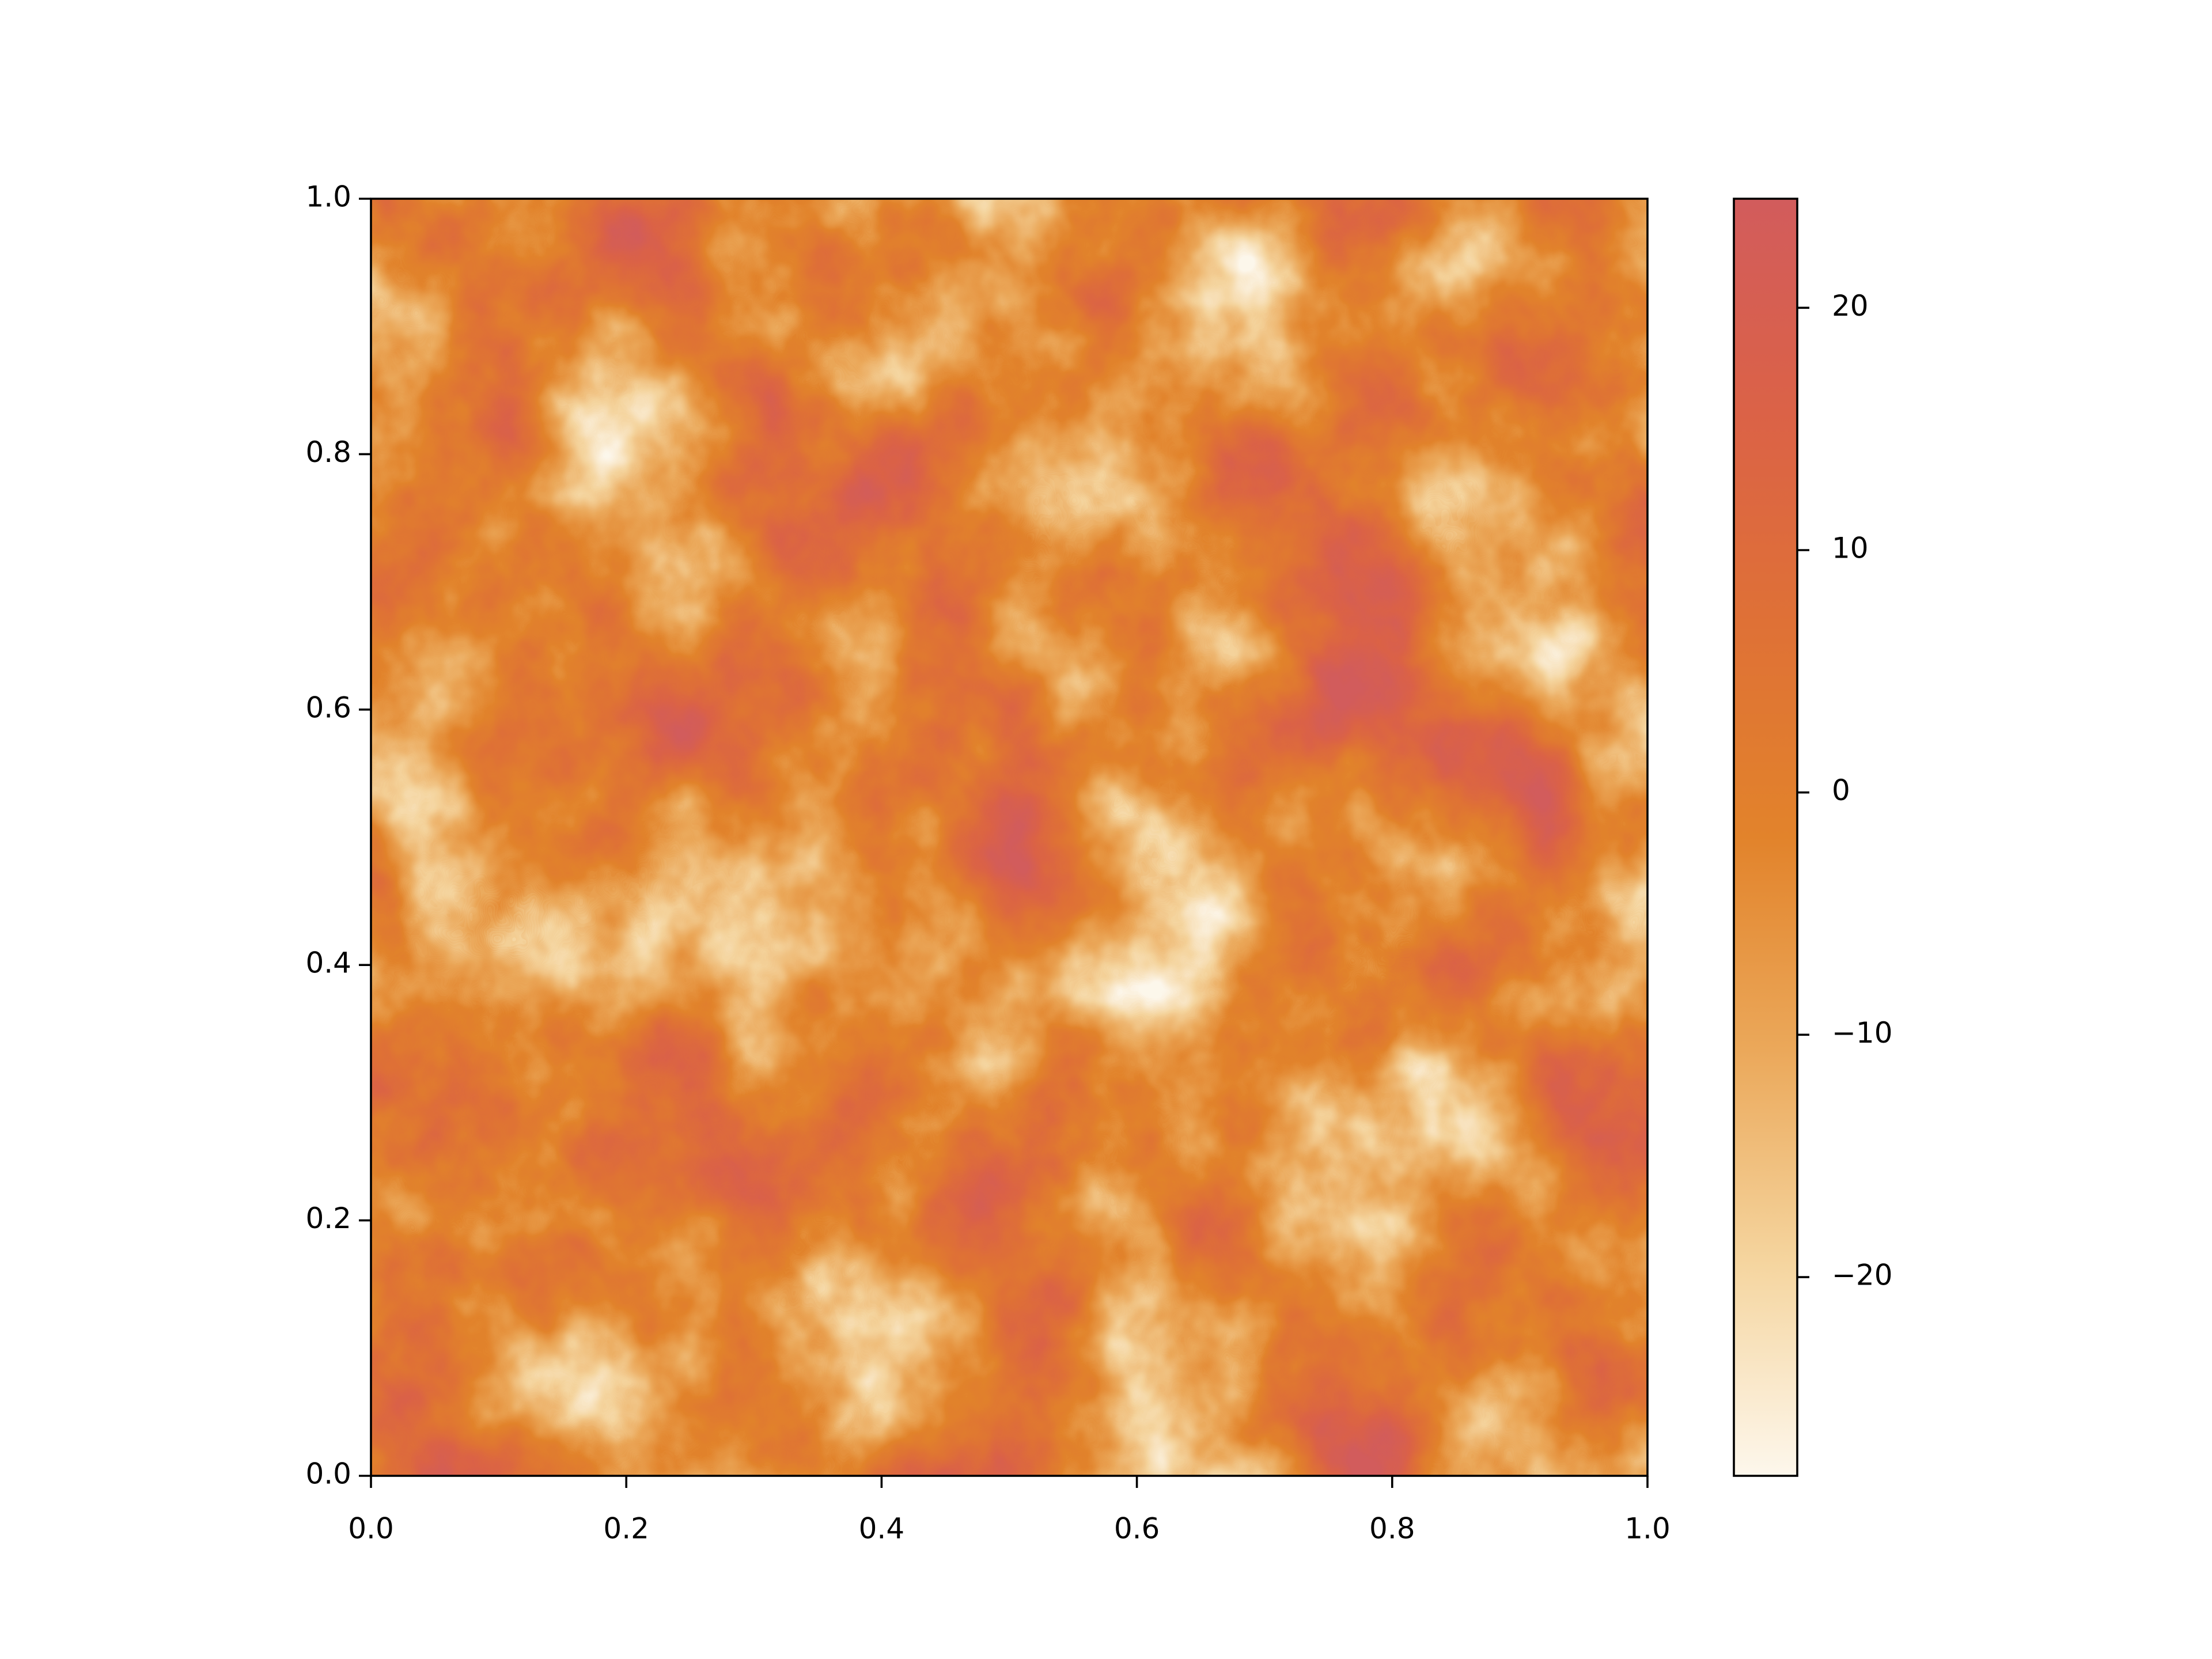 The width and height of the screenshot is (2212, 1659). I want to click on x-tick-label: 0.8, so click(1392, 1529).